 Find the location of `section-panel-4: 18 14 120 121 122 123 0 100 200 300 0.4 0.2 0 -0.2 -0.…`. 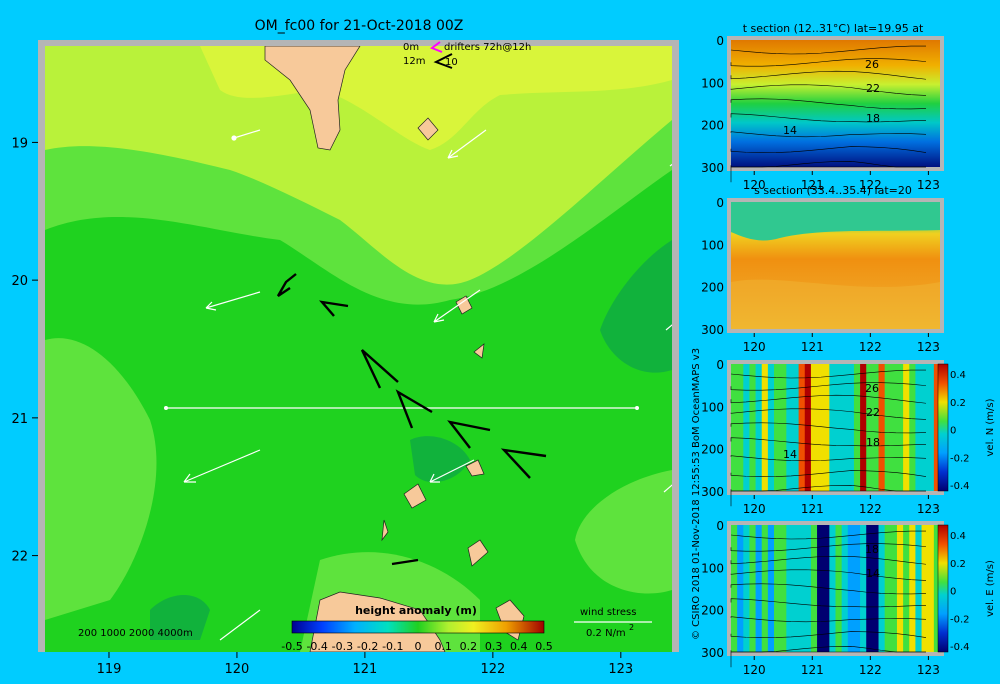

section-panel-4: 18 14 120 121 122 123 0 100 200 300 0.4 0.2 0 -0.2 -0.… is located at coordinates (848, 598).